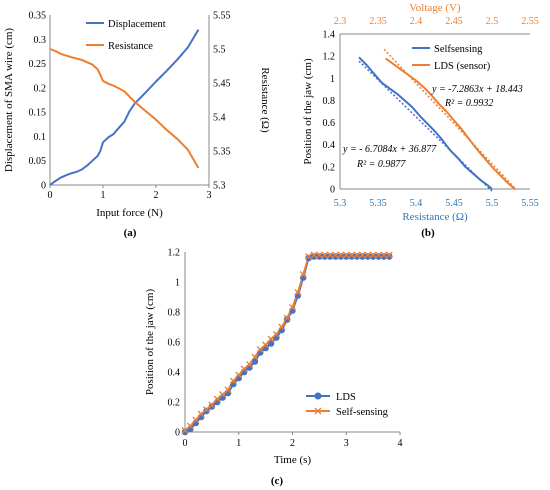  I want to click on y-tick-label: 0, so click(177, 433).